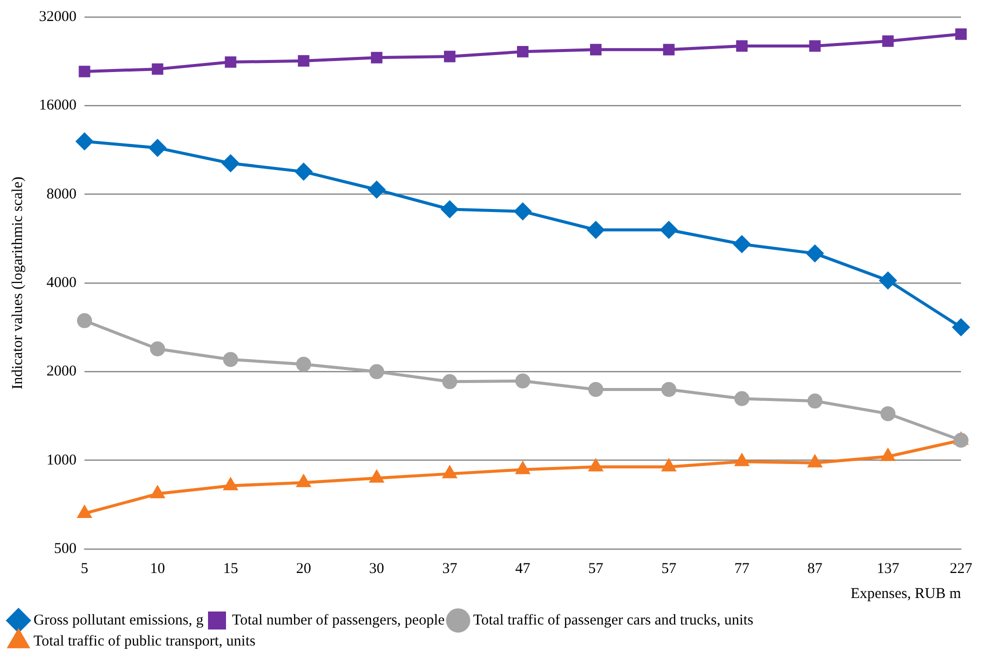 The image size is (986, 664). What do you see at coordinates (304, 568) in the screenshot?
I see `x-tick-label: 20` at bounding box center [304, 568].